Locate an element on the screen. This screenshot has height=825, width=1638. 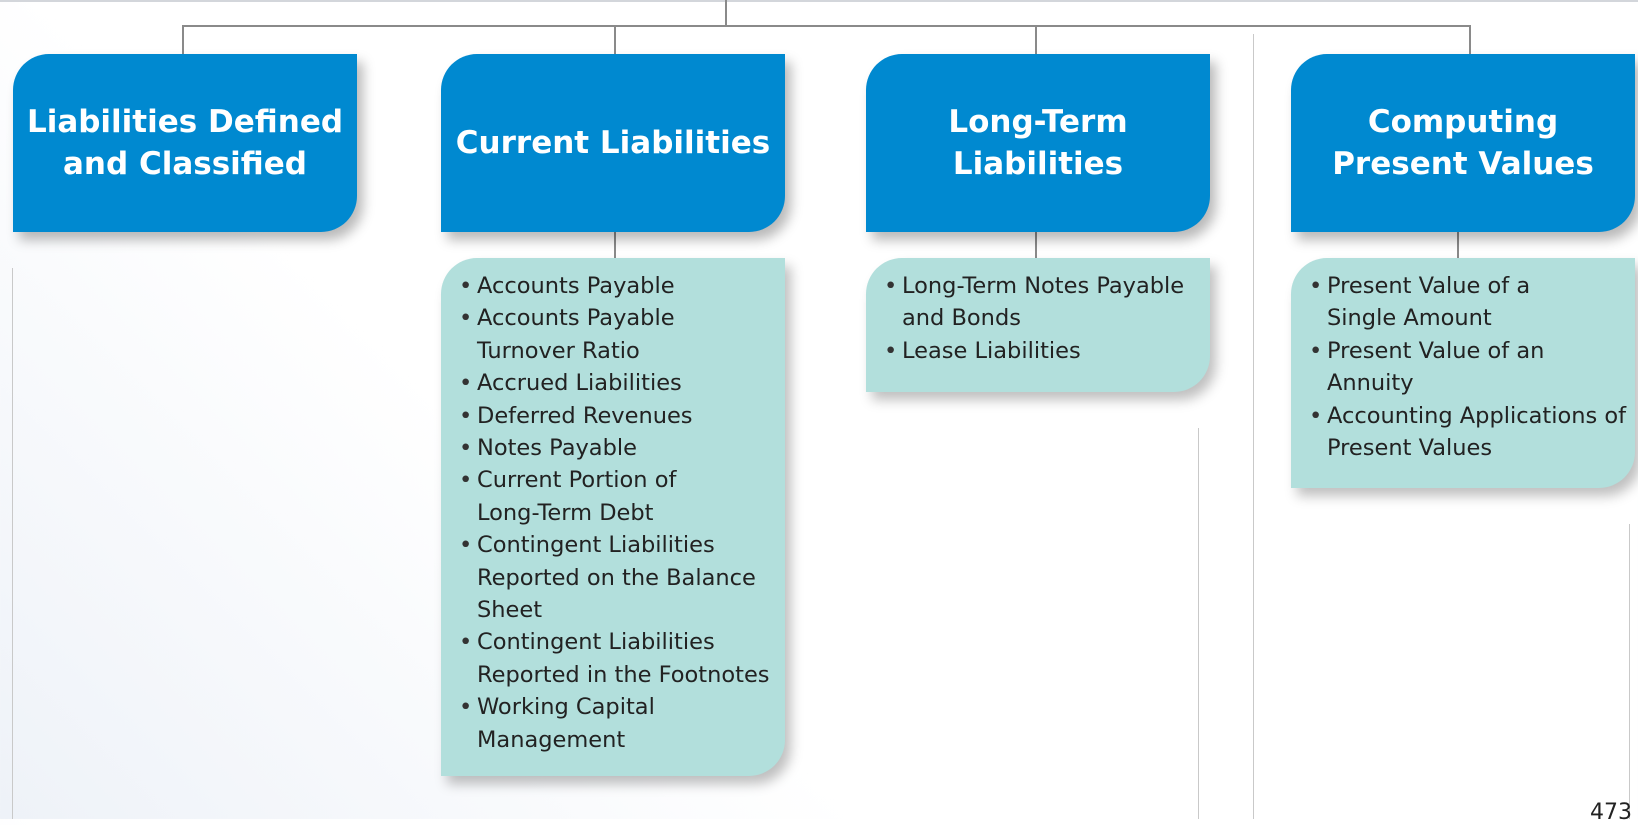
list-item: Working Capital Management is located at coordinates (577, 723).